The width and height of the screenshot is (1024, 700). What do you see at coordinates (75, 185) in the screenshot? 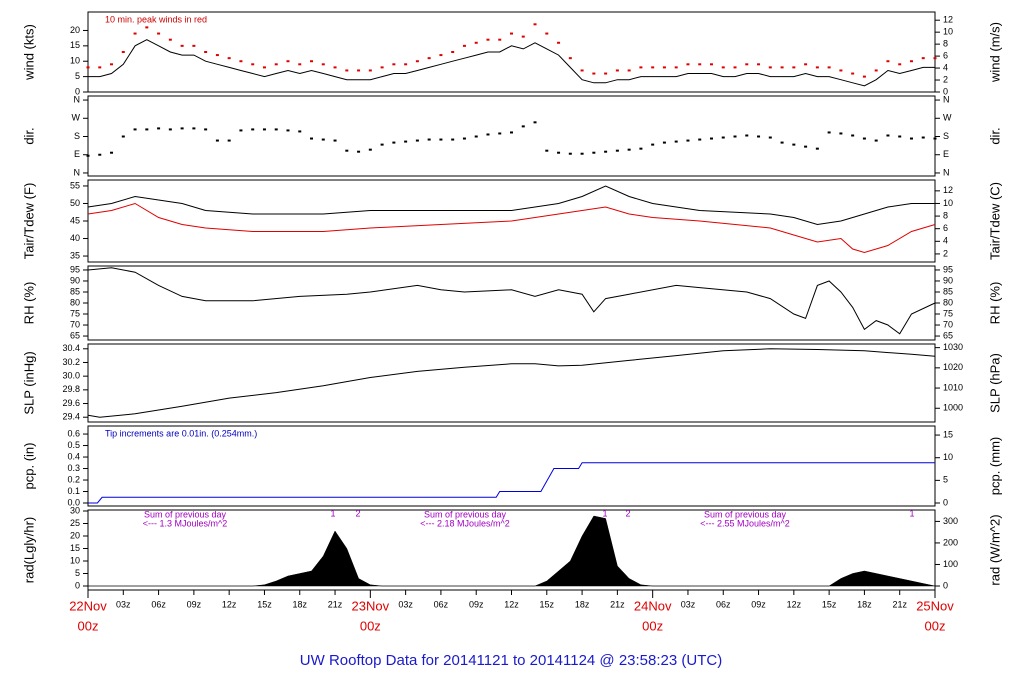
I see `y-tick-label: 55` at bounding box center [75, 185].